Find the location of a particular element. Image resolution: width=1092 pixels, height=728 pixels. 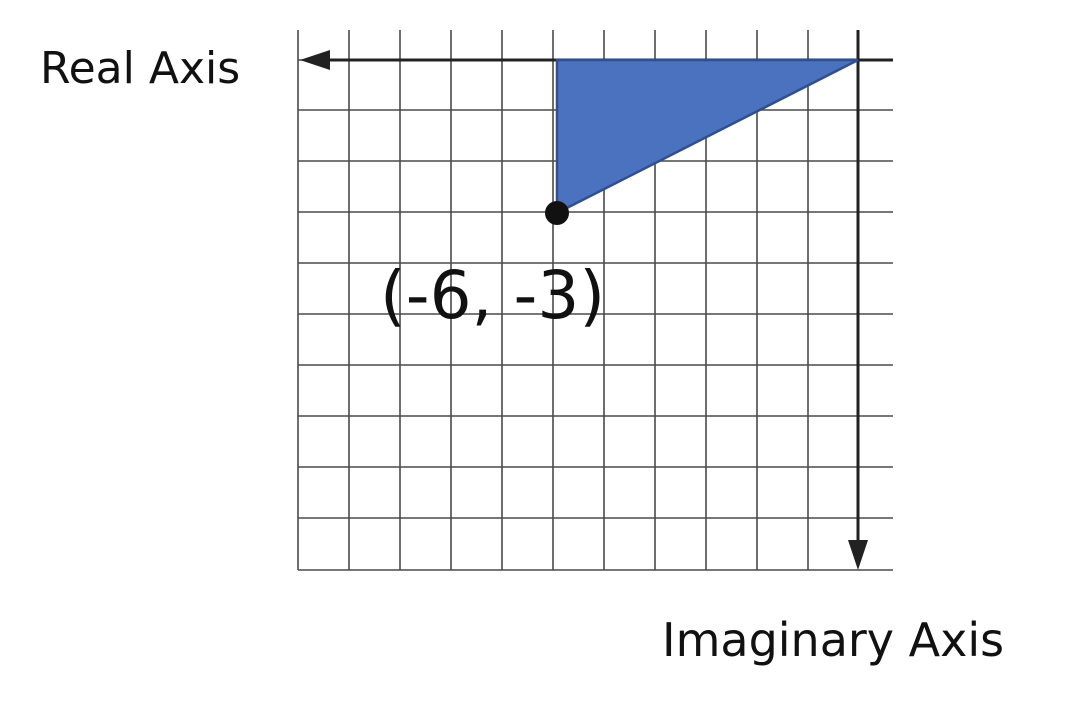

imaginary-axis-label: Imaginary Axis is located at coordinates (833, 640).